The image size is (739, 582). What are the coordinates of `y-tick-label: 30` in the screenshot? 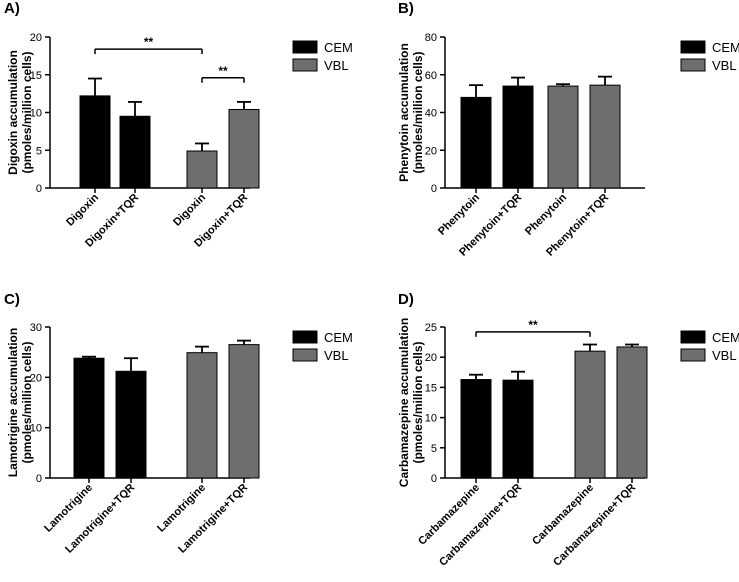 It's located at (36, 328).